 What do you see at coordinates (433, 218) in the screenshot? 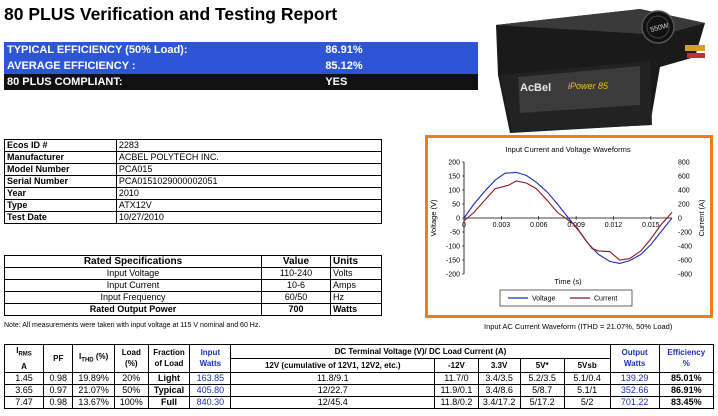
I see `y-axis-label: Voltage (V)` at bounding box center [433, 218].